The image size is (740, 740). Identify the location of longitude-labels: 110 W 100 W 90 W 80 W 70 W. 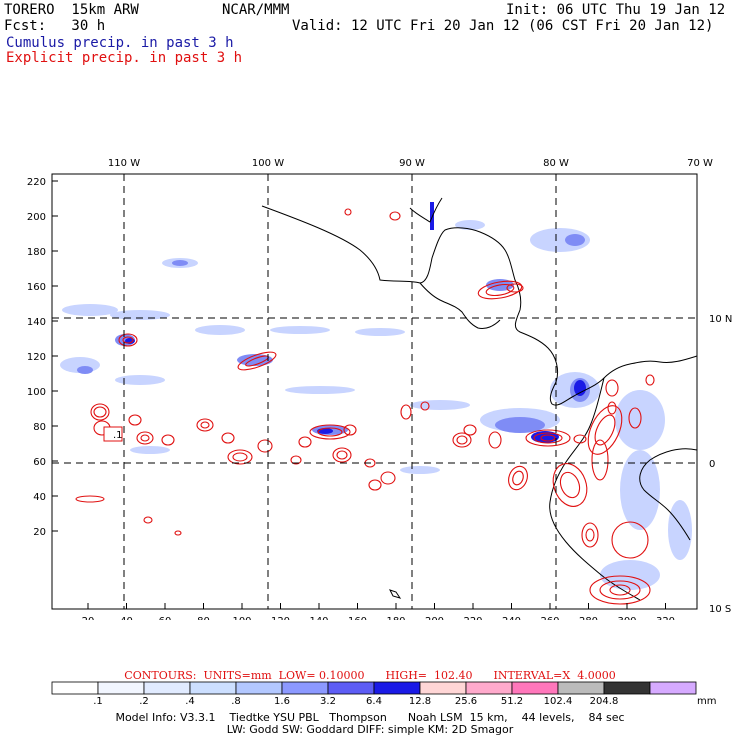
(410, 163).